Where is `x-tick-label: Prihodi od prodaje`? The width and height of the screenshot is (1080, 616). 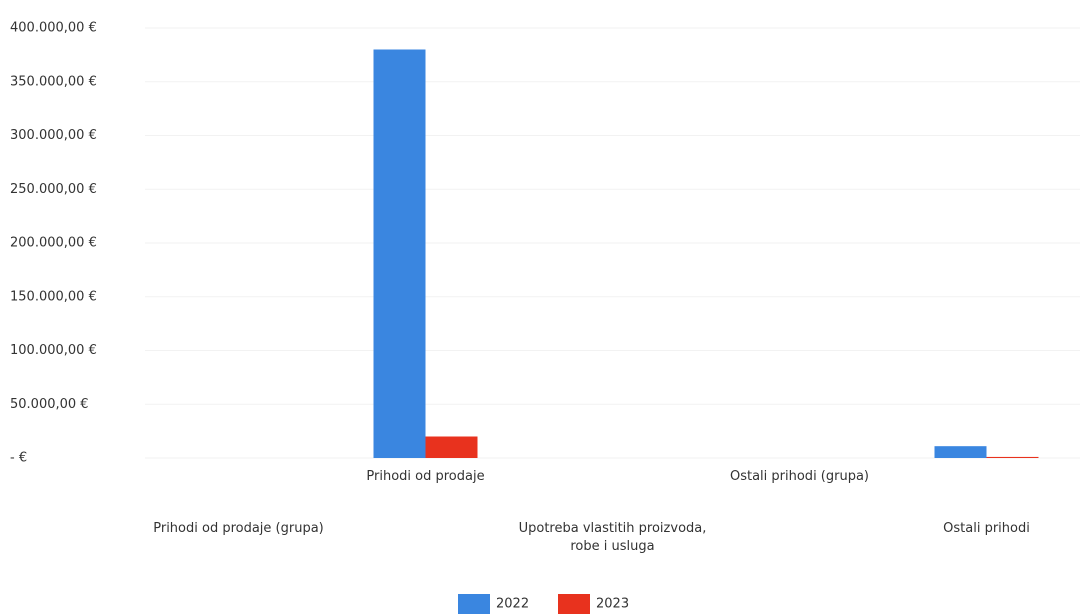
x-tick-label: Prihodi od prodaje is located at coordinates (425, 476).